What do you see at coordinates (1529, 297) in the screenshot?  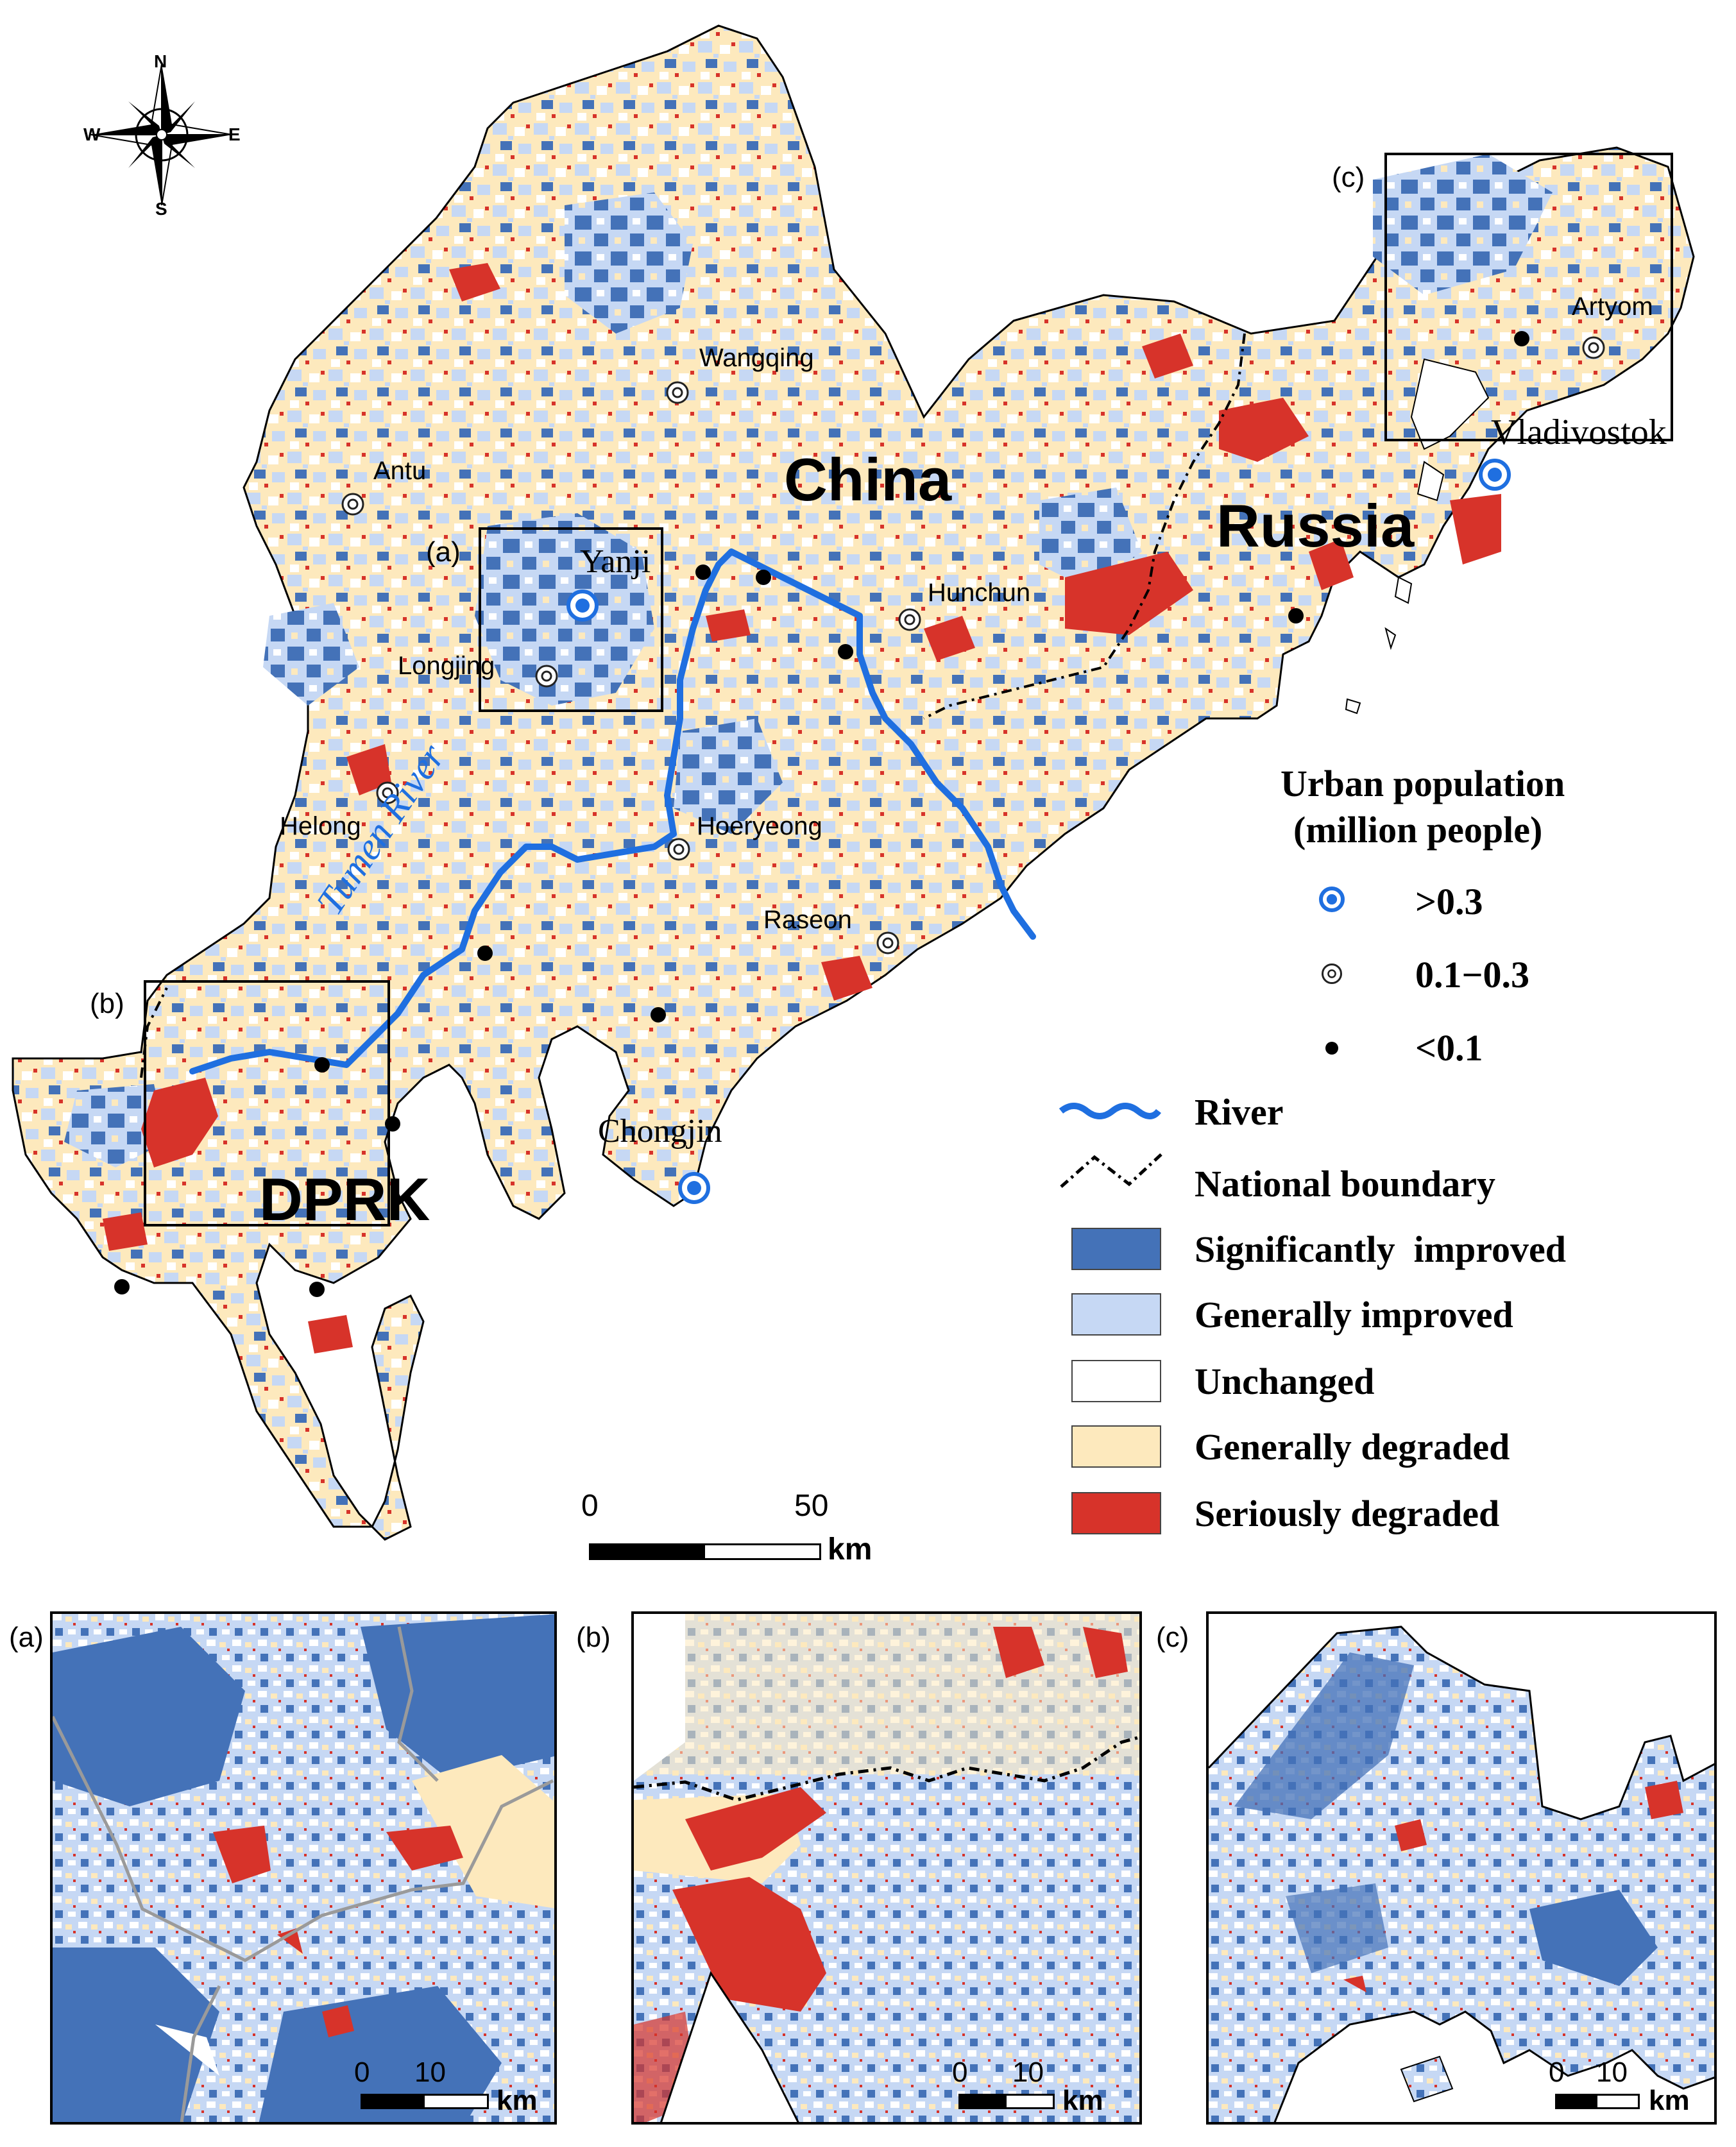 I see `inset-frame-c` at bounding box center [1529, 297].